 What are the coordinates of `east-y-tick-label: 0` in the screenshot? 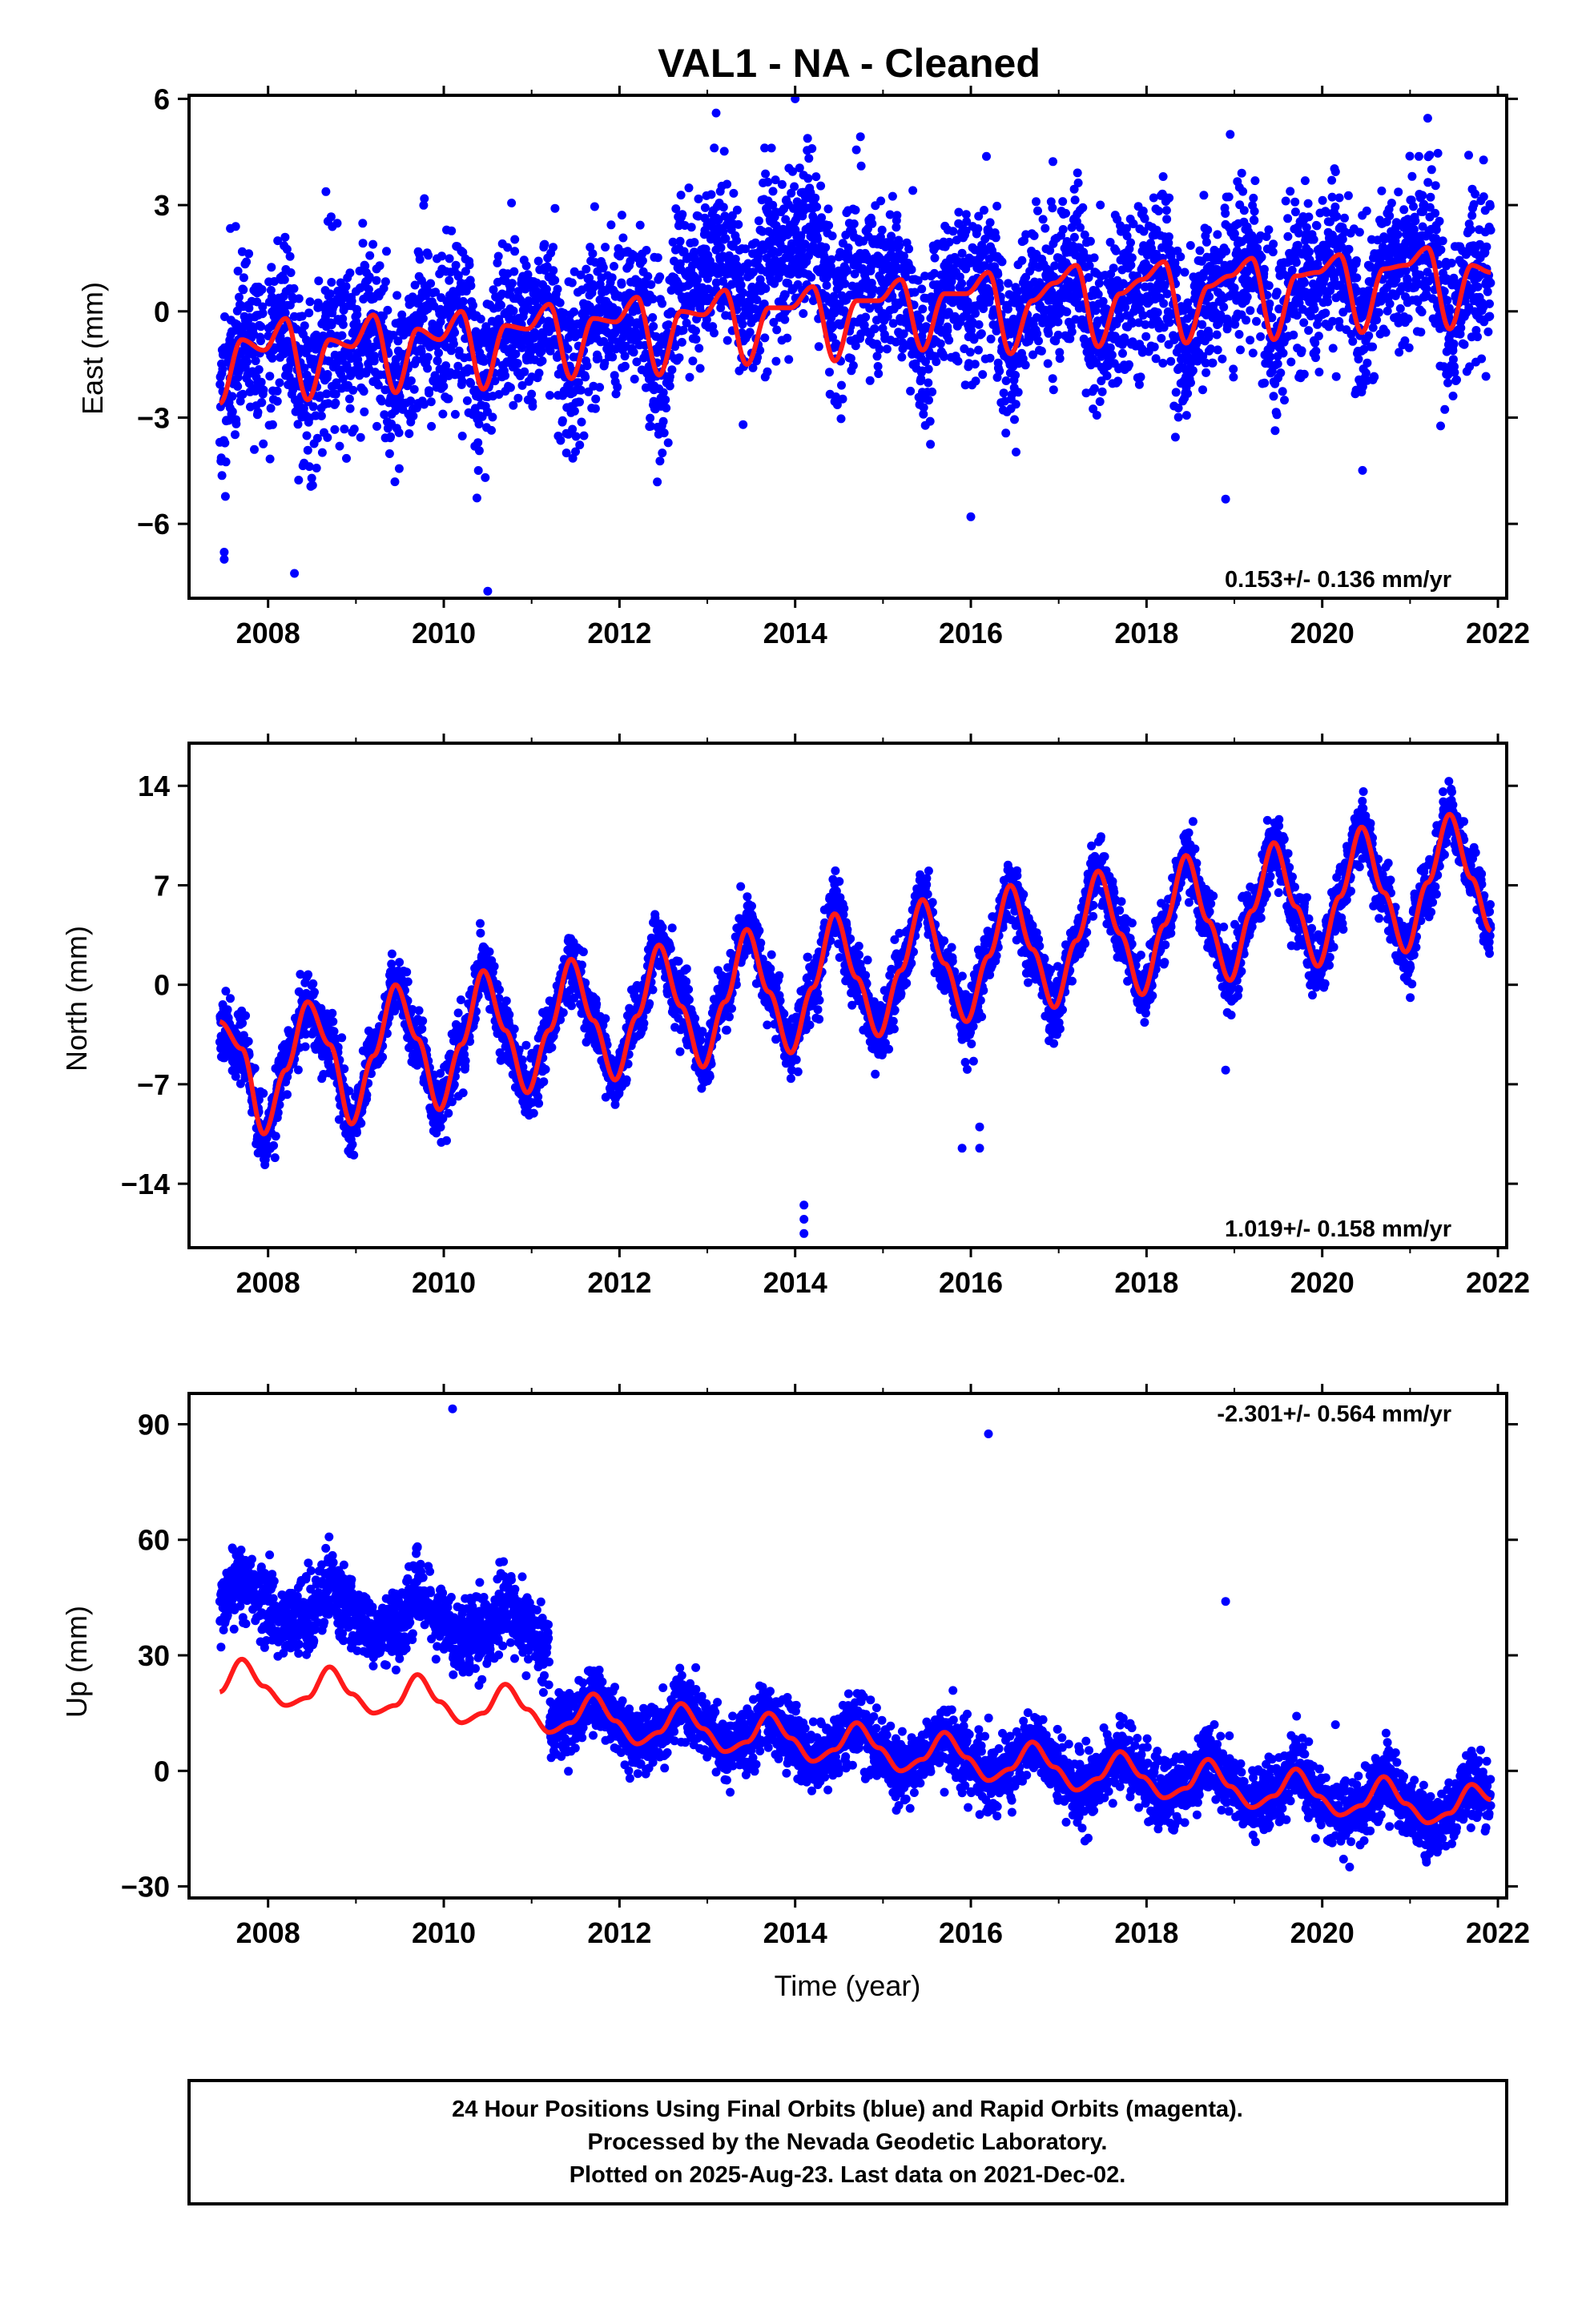 It's located at (162, 312).